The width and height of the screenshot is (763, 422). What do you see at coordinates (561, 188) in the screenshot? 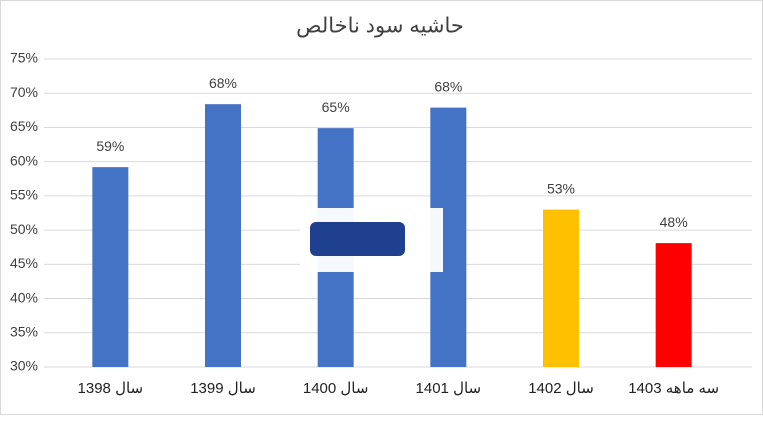
I see `value-label: 53%` at bounding box center [561, 188].